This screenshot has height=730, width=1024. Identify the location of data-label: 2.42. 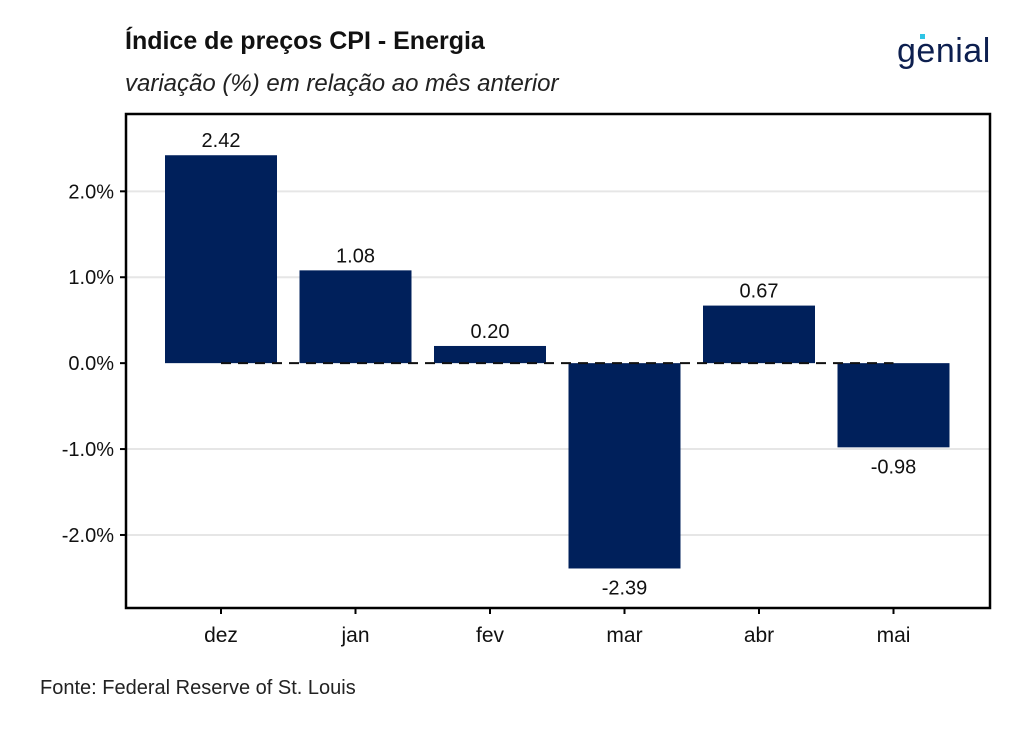
(221, 141).